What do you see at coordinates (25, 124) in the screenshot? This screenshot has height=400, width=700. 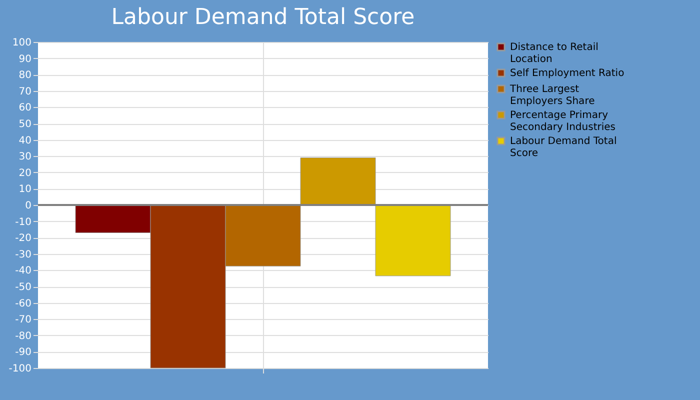 I see `y-tick-label: 50` at bounding box center [25, 124].